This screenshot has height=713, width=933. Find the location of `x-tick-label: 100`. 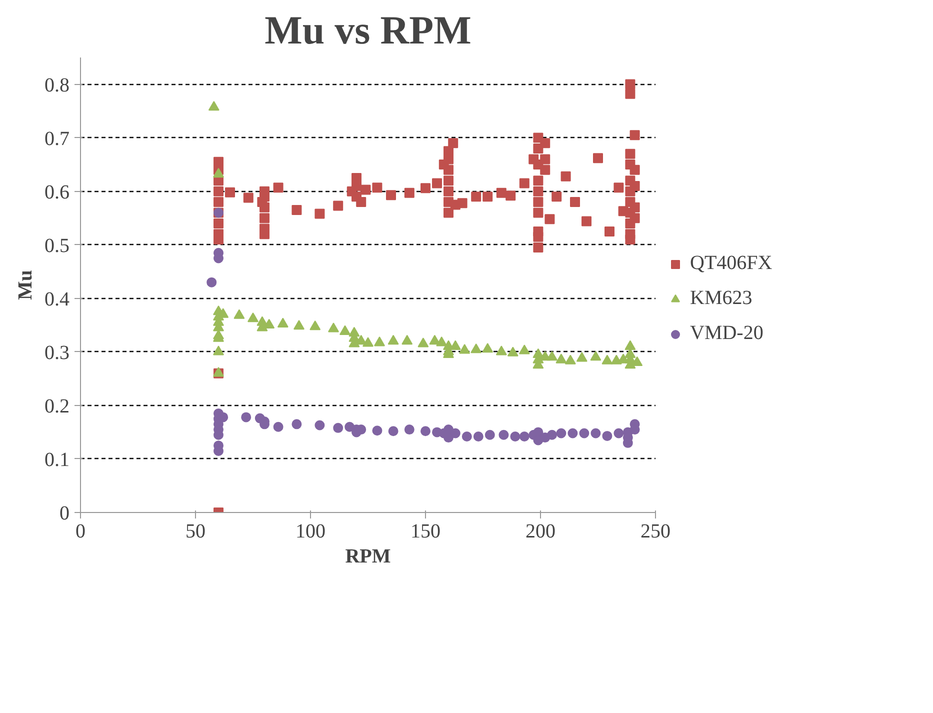

x-tick-label: 100 is located at coordinates (311, 531).